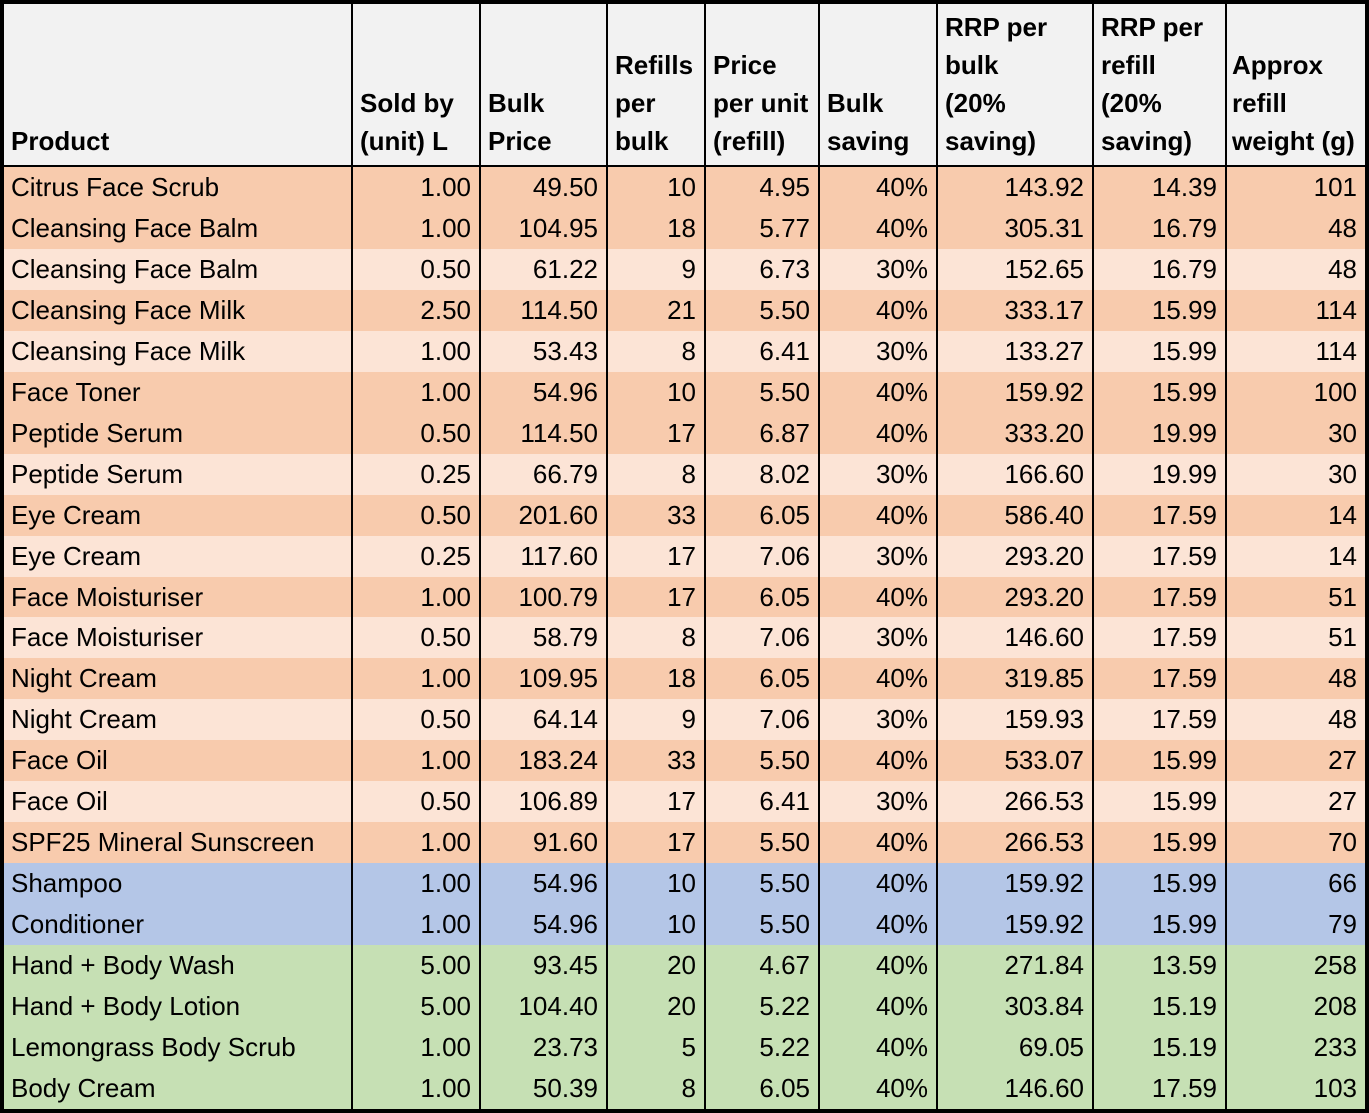 This screenshot has height=1113, width=1369. What do you see at coordinates (763, 1088) in the screenshot?
I see `cell-price-per-unit-refill: 6.05` at bounding box center [763, 1088].